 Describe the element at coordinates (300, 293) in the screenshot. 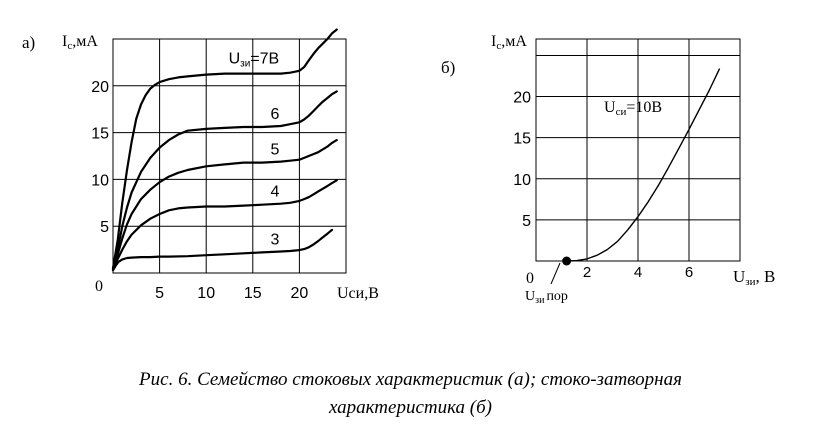

I see `chart-a-x-tick-label: 20` at that location.